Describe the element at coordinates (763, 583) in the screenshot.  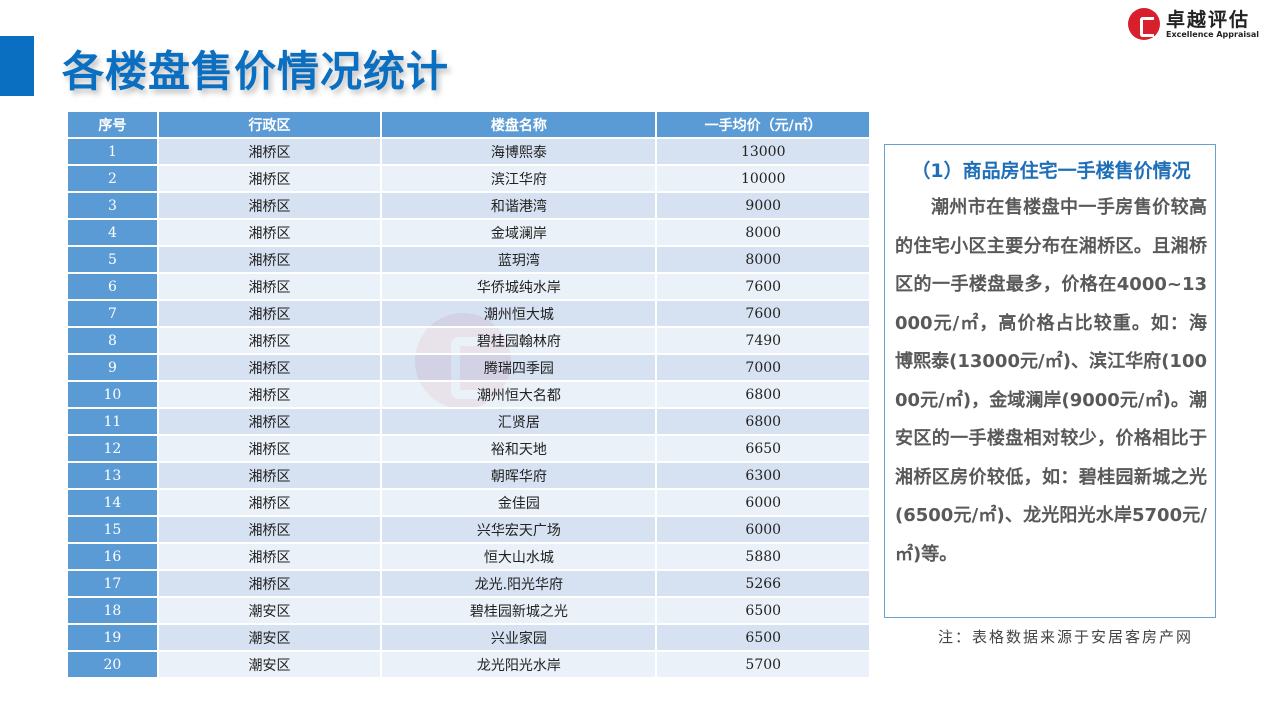
I see `price-cell: 5266` at that location.